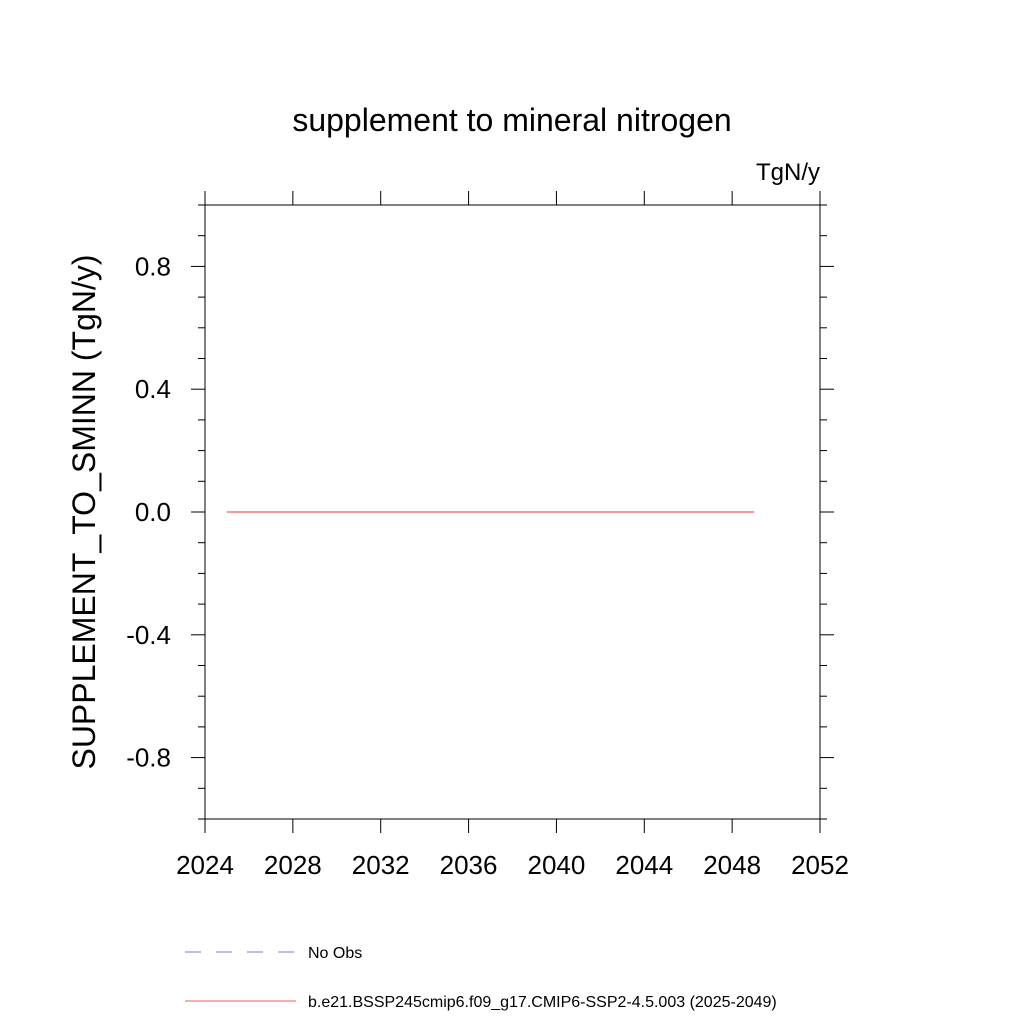 The image size is (1024, 1024). Describe the element at coordinates (381, 865) in the screenshot. I see `x-tick-label: 2032` at that location.